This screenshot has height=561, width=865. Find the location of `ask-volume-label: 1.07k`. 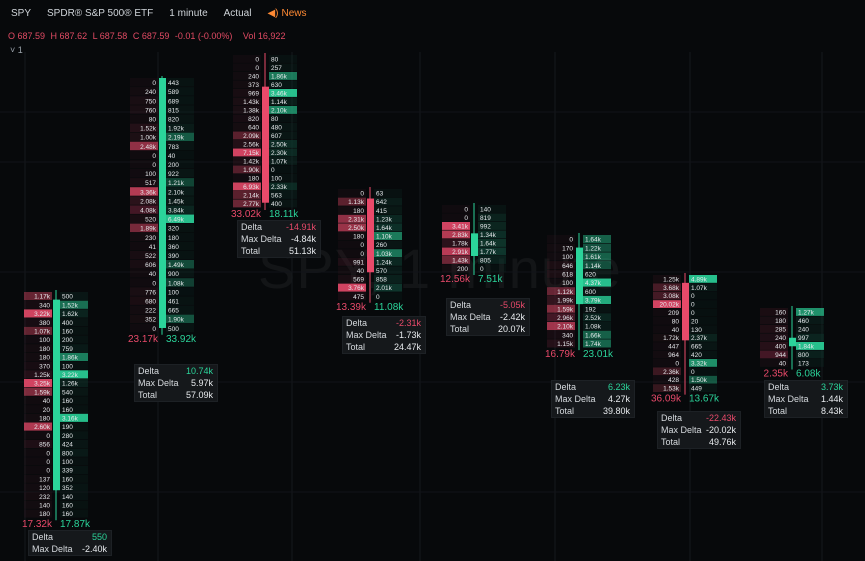

ask-volume-label: 1.07k is located at coordinates (699, 288).